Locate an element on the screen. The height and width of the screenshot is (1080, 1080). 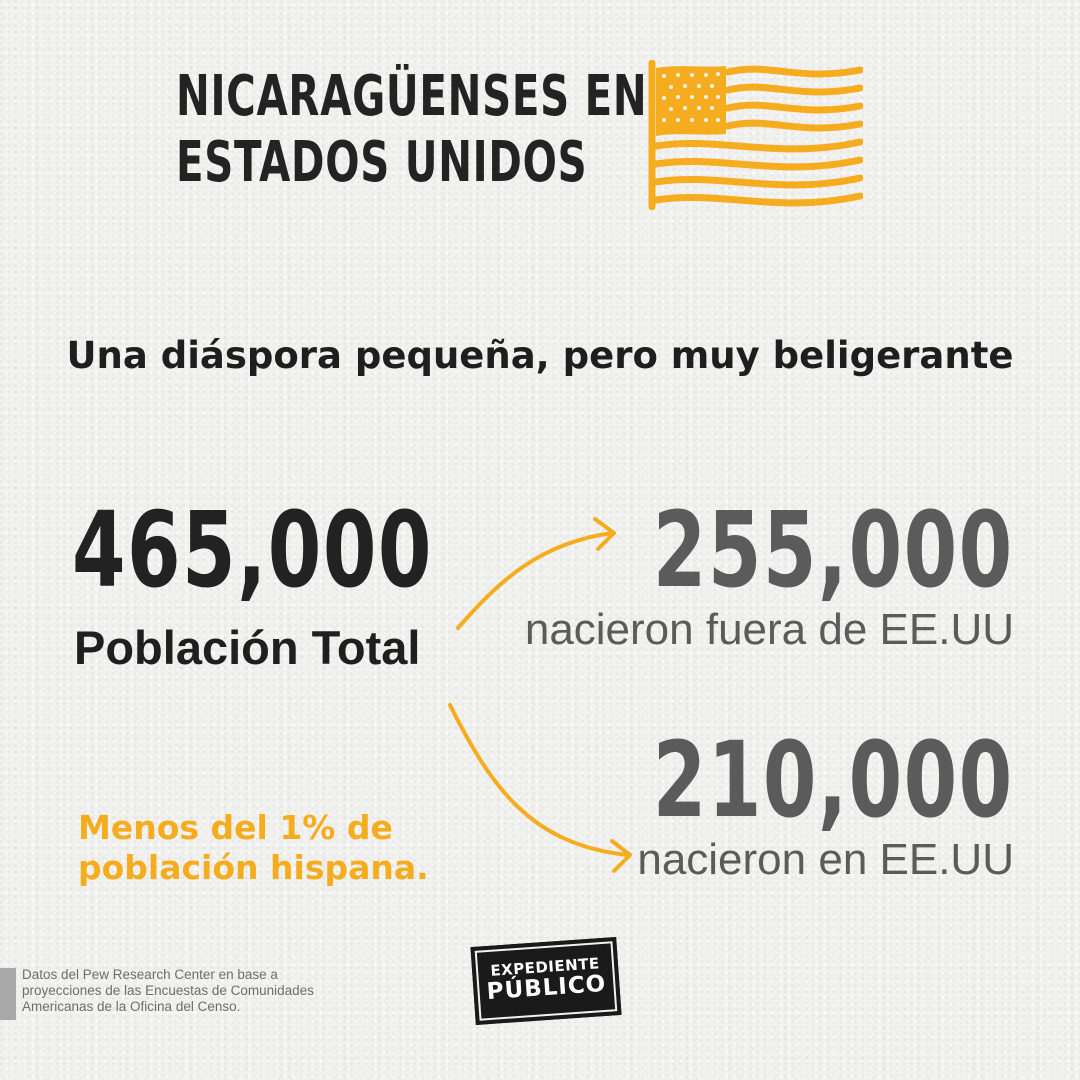
source-line-1: Datos del Pew Research Center en base a is located at coordinates (150, 974).